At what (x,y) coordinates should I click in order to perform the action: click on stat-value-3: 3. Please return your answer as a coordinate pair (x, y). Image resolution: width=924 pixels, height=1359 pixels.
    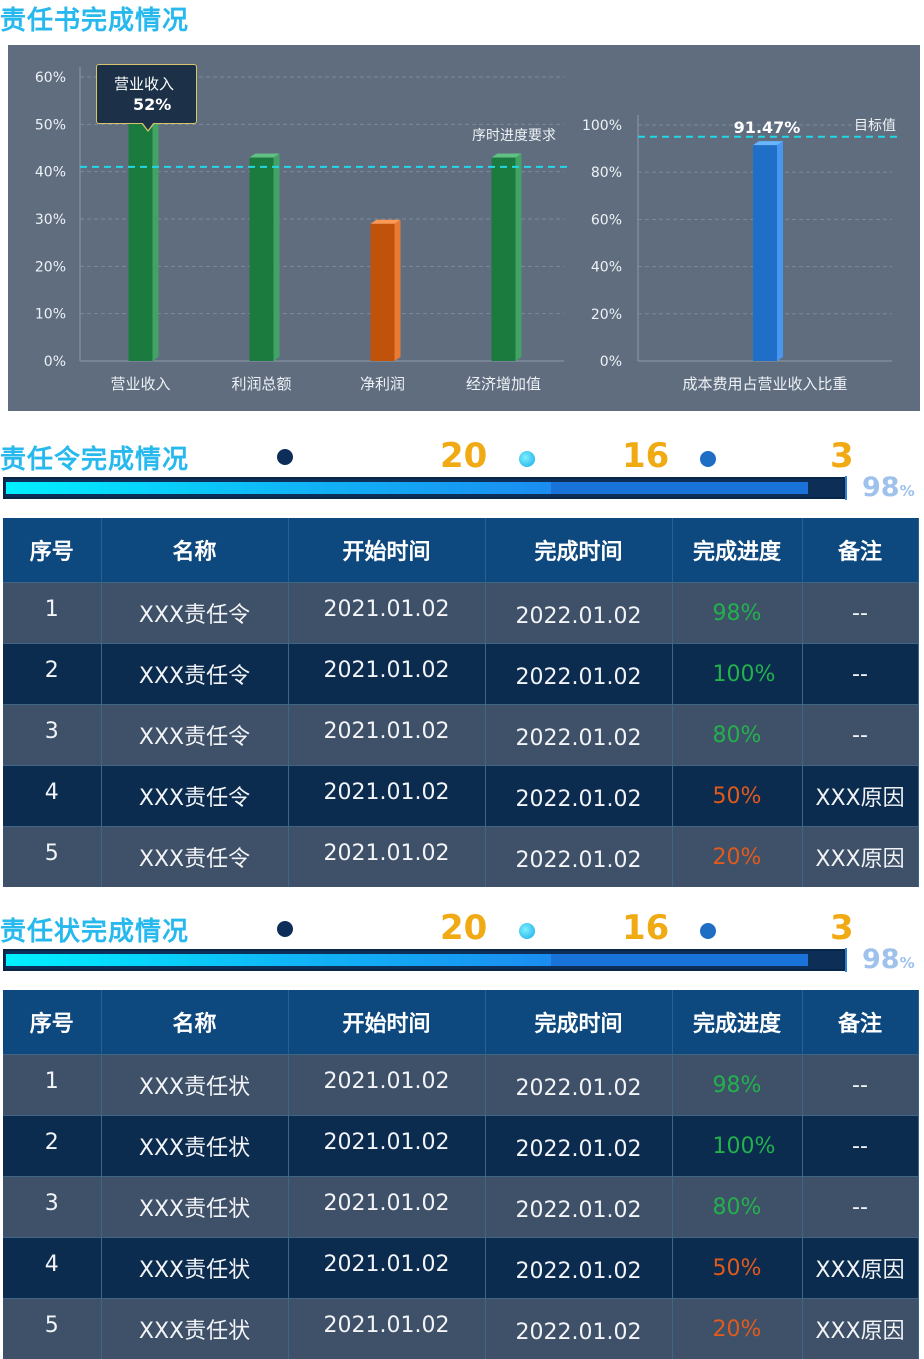
    Looking at the image, I should click on (842, 928).